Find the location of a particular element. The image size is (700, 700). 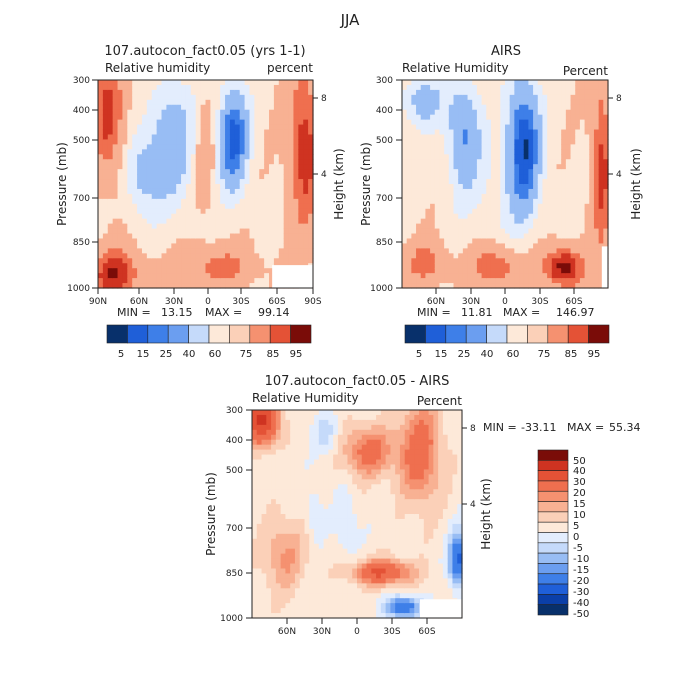

ytick-right: 4 is located at coordinates (619, 175).